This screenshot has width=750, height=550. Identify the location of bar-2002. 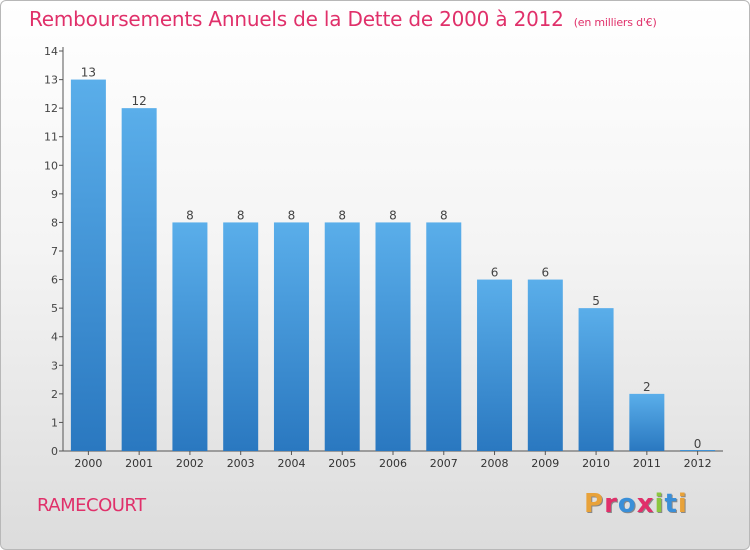
(190, 336).